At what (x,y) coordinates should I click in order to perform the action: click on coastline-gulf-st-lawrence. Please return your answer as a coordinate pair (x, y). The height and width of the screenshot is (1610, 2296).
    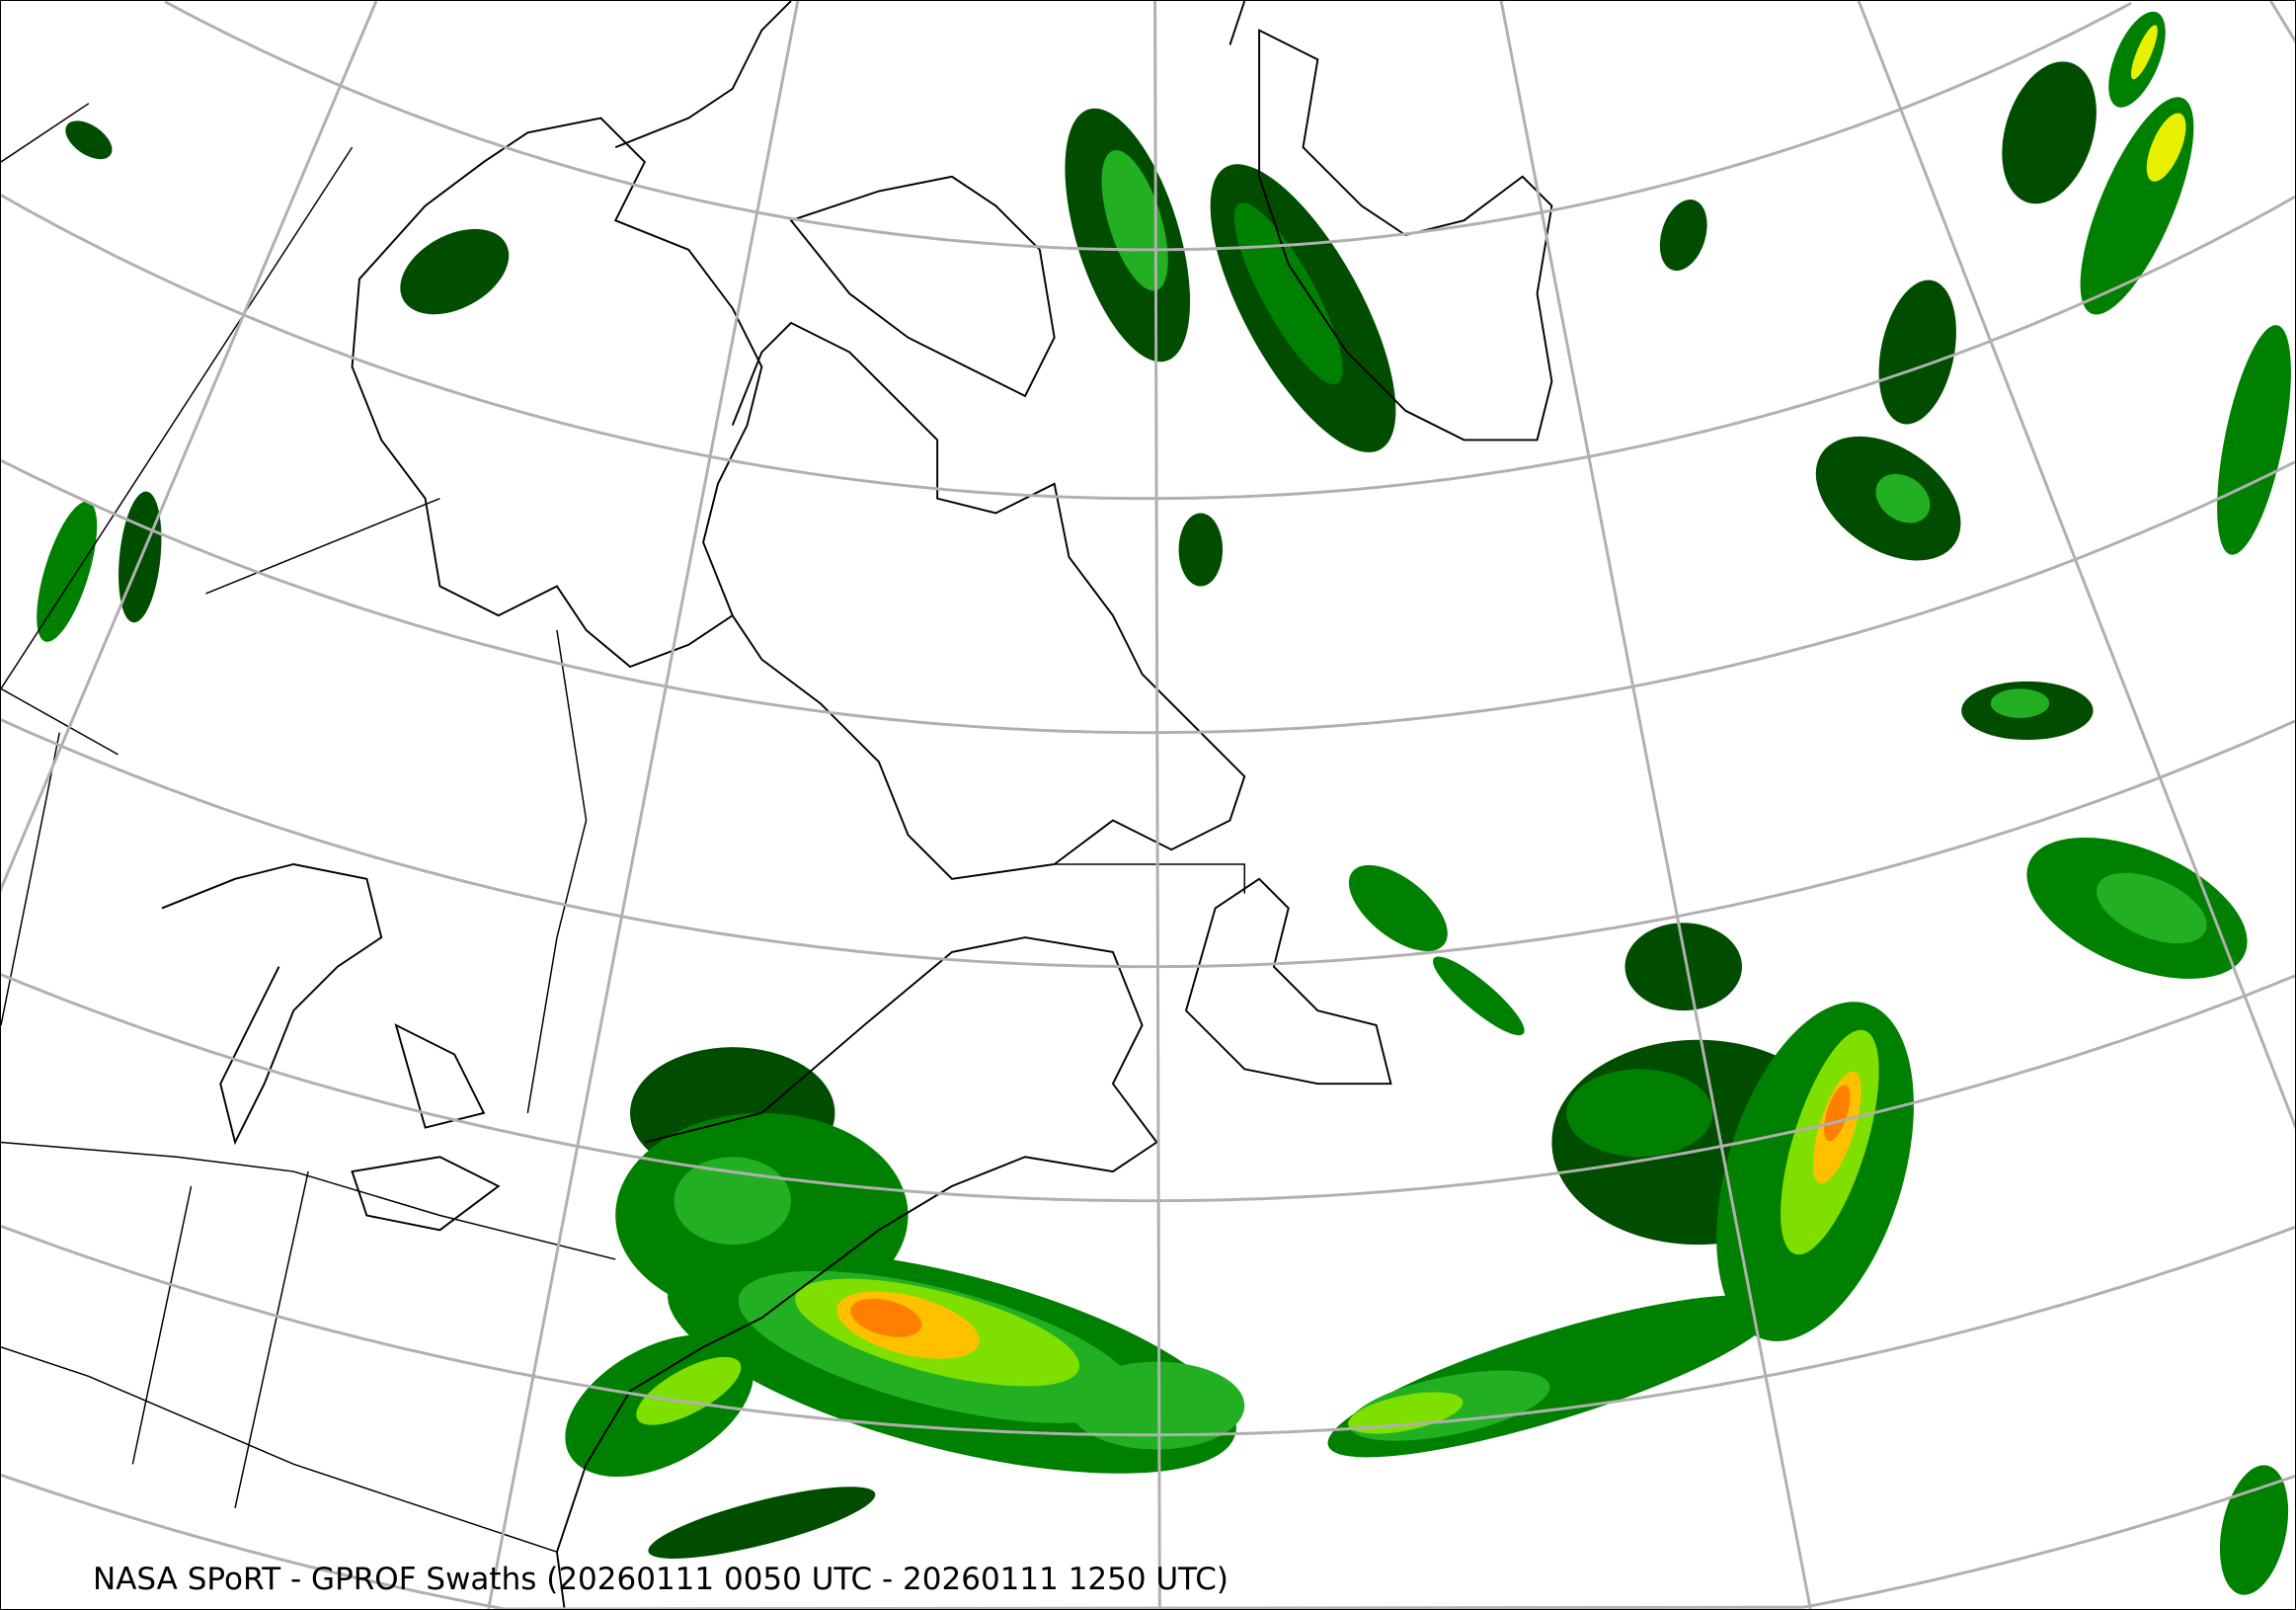
    Looking at the image, I should click on (857, 1272).